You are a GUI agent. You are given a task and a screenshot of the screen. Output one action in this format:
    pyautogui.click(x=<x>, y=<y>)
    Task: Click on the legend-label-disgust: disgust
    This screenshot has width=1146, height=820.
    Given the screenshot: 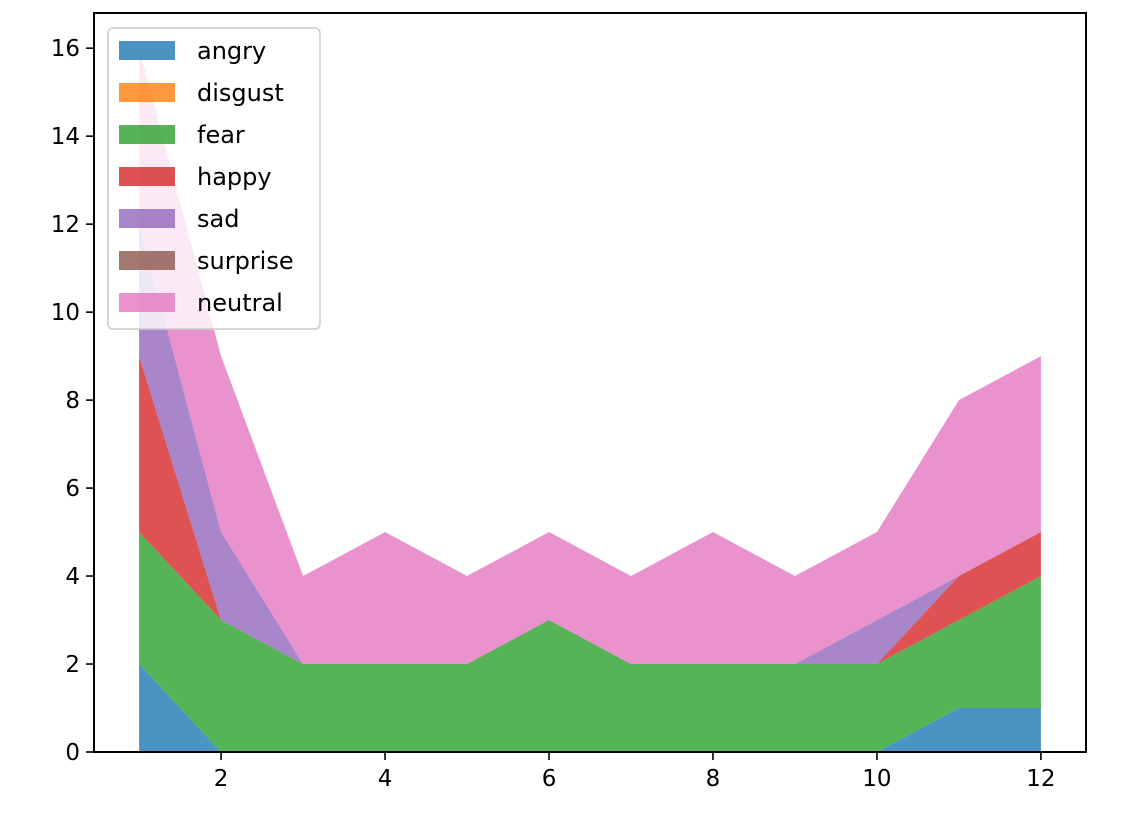 What is the action you would take?
    pyautogui.click(x=240, y=93)
    